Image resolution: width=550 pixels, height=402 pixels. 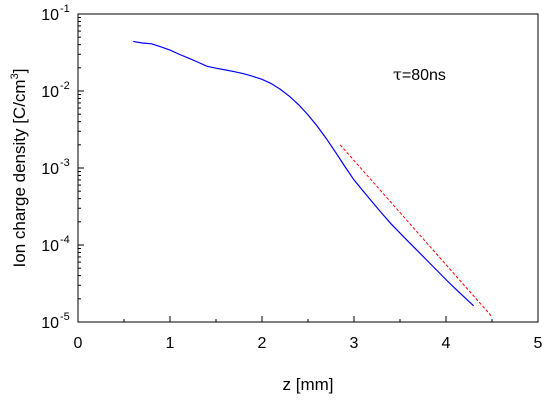 What do you see at coordinates (65, 86) in the screenshot?
I see `y-tick-exponent: -2` at bounding box center [65, 86].